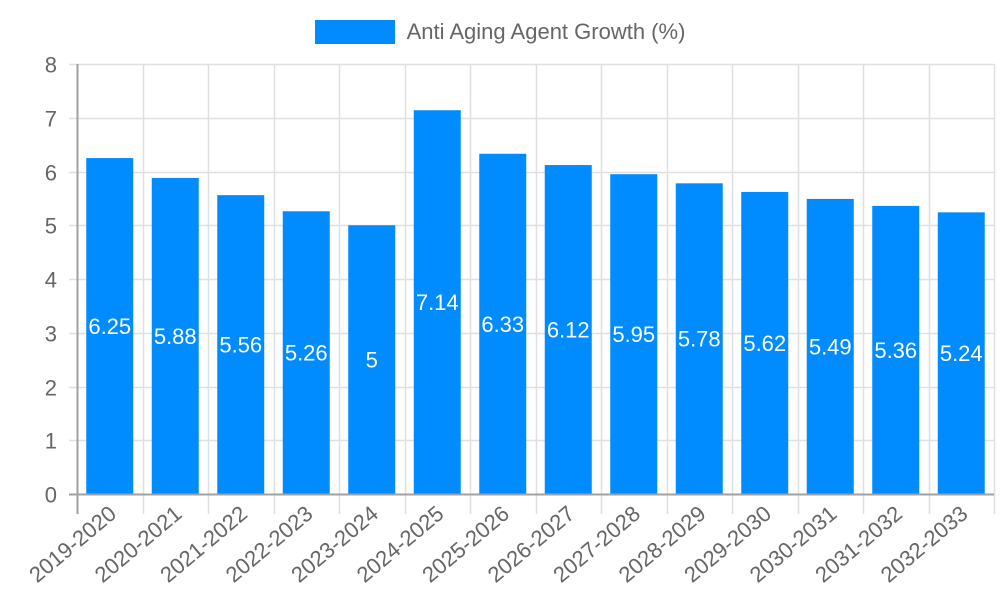 Image resolution: width=1000 pixels, height=600 pixels. I want to click on bar-value-label: 5, so click(372, 360).